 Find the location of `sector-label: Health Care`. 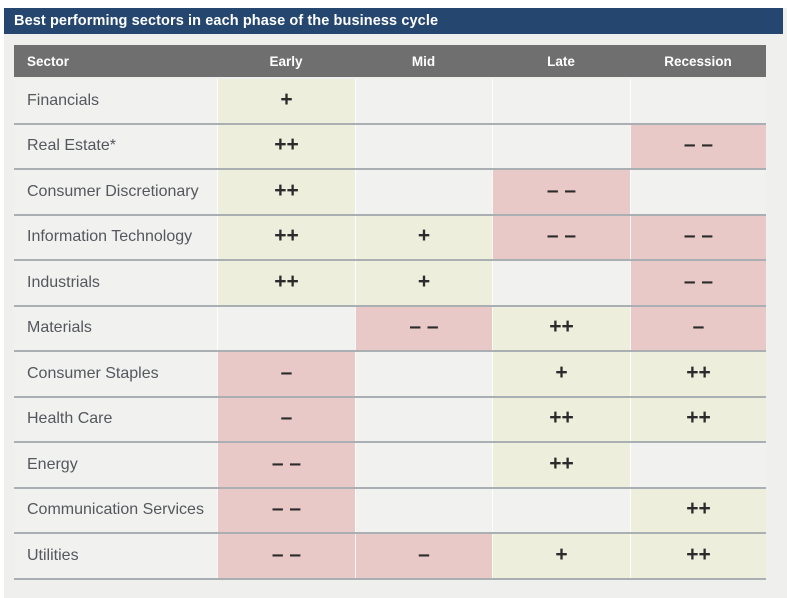

sector-label: Health Care is located at coordinates (115, 419).